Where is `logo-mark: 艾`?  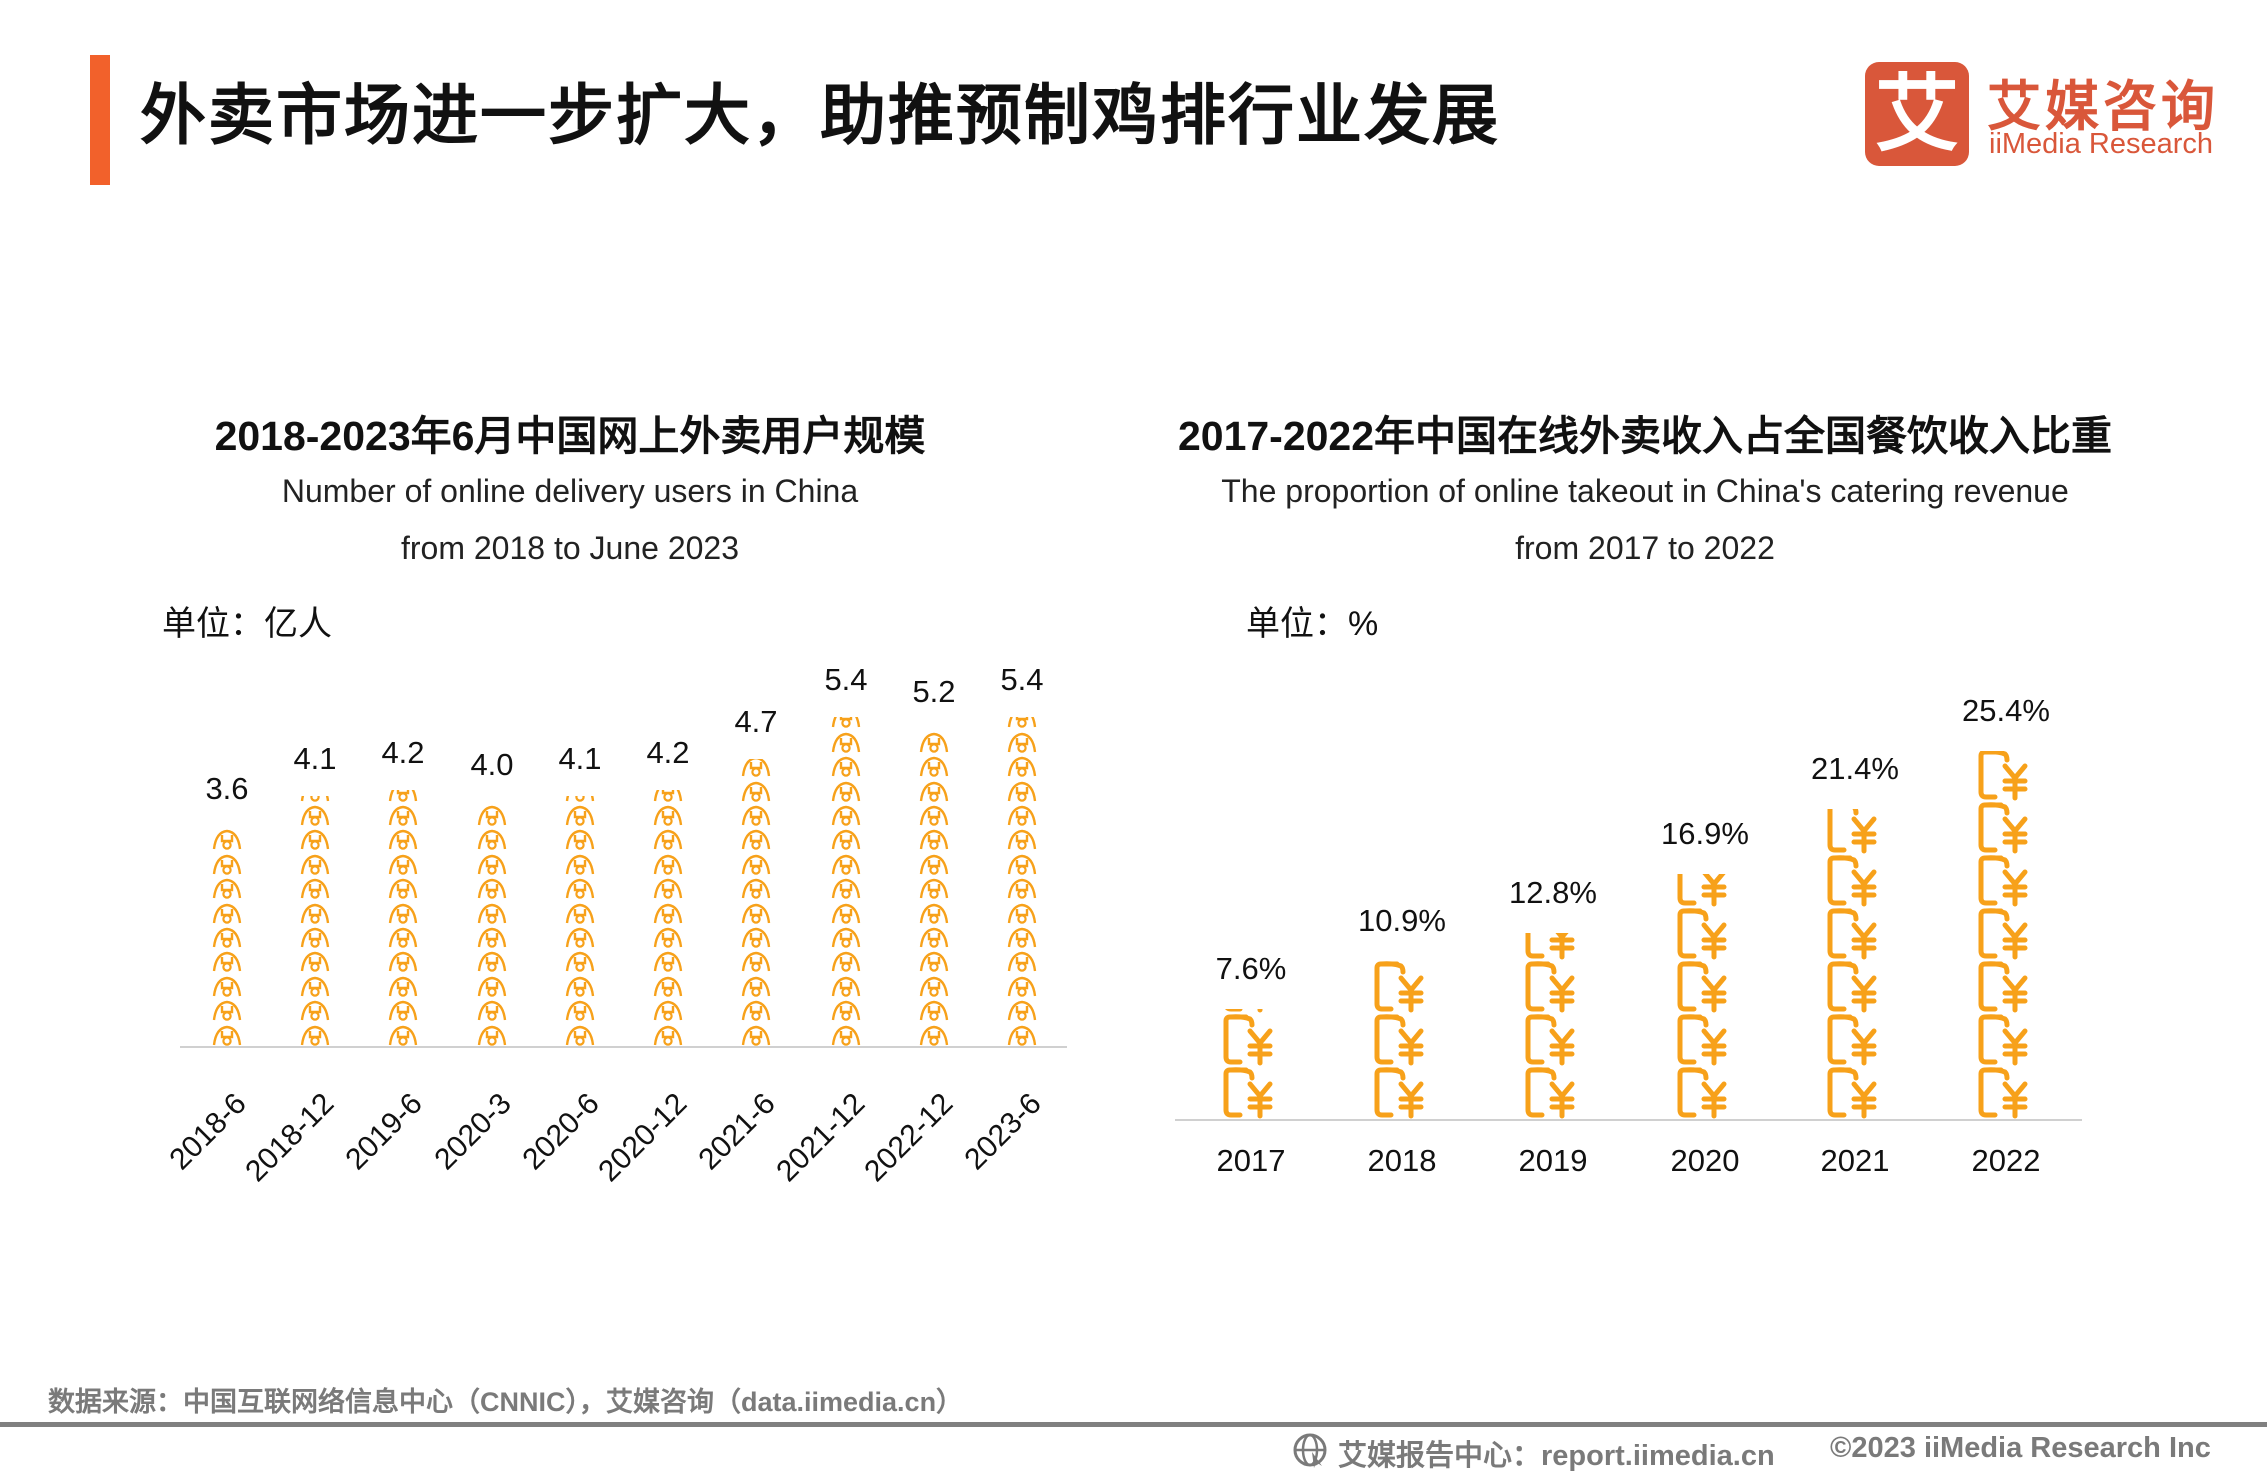 logo-mark: 艾 is located at coordinates (1917, 114).